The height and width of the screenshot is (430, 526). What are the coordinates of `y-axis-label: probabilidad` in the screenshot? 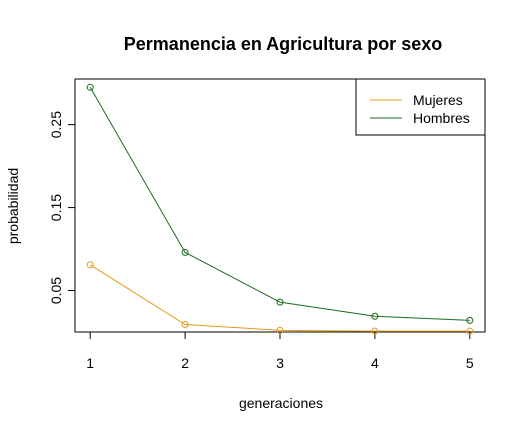 It's located at (13, 206).